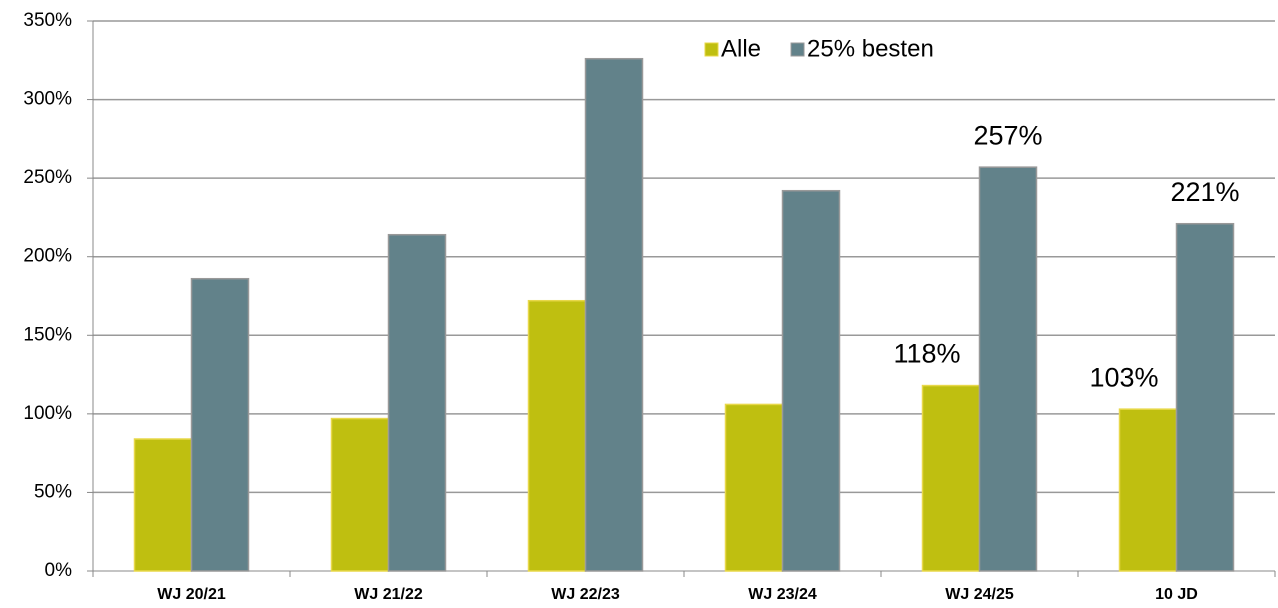 The image size is (1278, 608). Describe the element at coordinates (388, 594) in the screenshot. I see `x-tick-label: WJ 21/22` at that location.